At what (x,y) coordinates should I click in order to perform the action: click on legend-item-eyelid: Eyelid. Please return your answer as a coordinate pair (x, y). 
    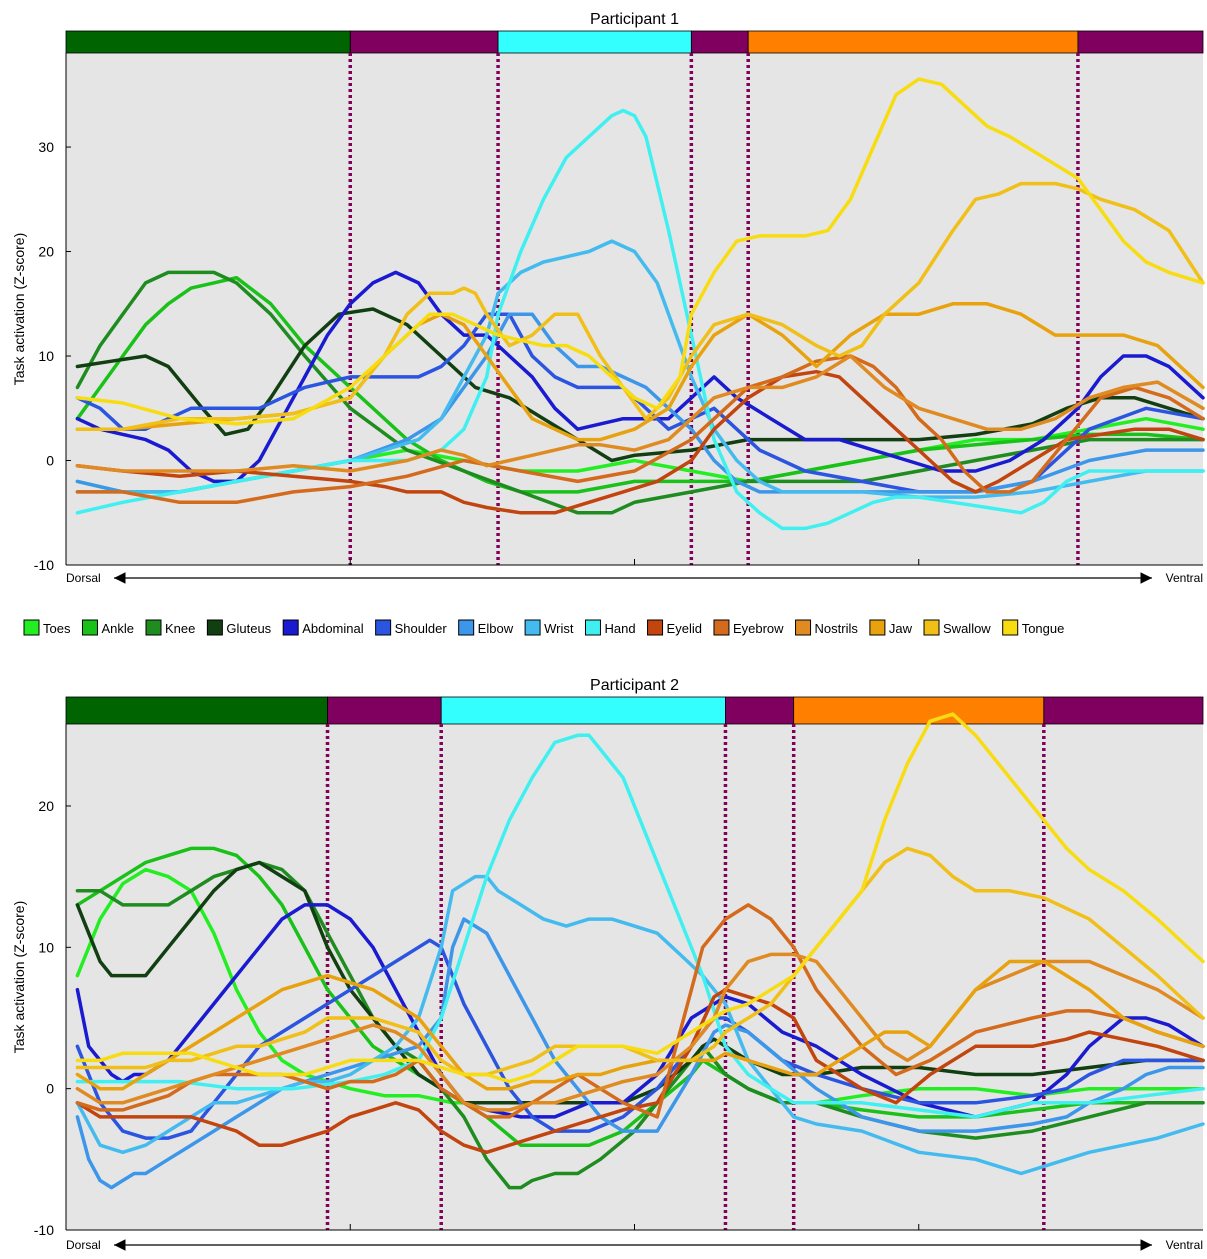
    Looking at the image, I should click on (674, 627).